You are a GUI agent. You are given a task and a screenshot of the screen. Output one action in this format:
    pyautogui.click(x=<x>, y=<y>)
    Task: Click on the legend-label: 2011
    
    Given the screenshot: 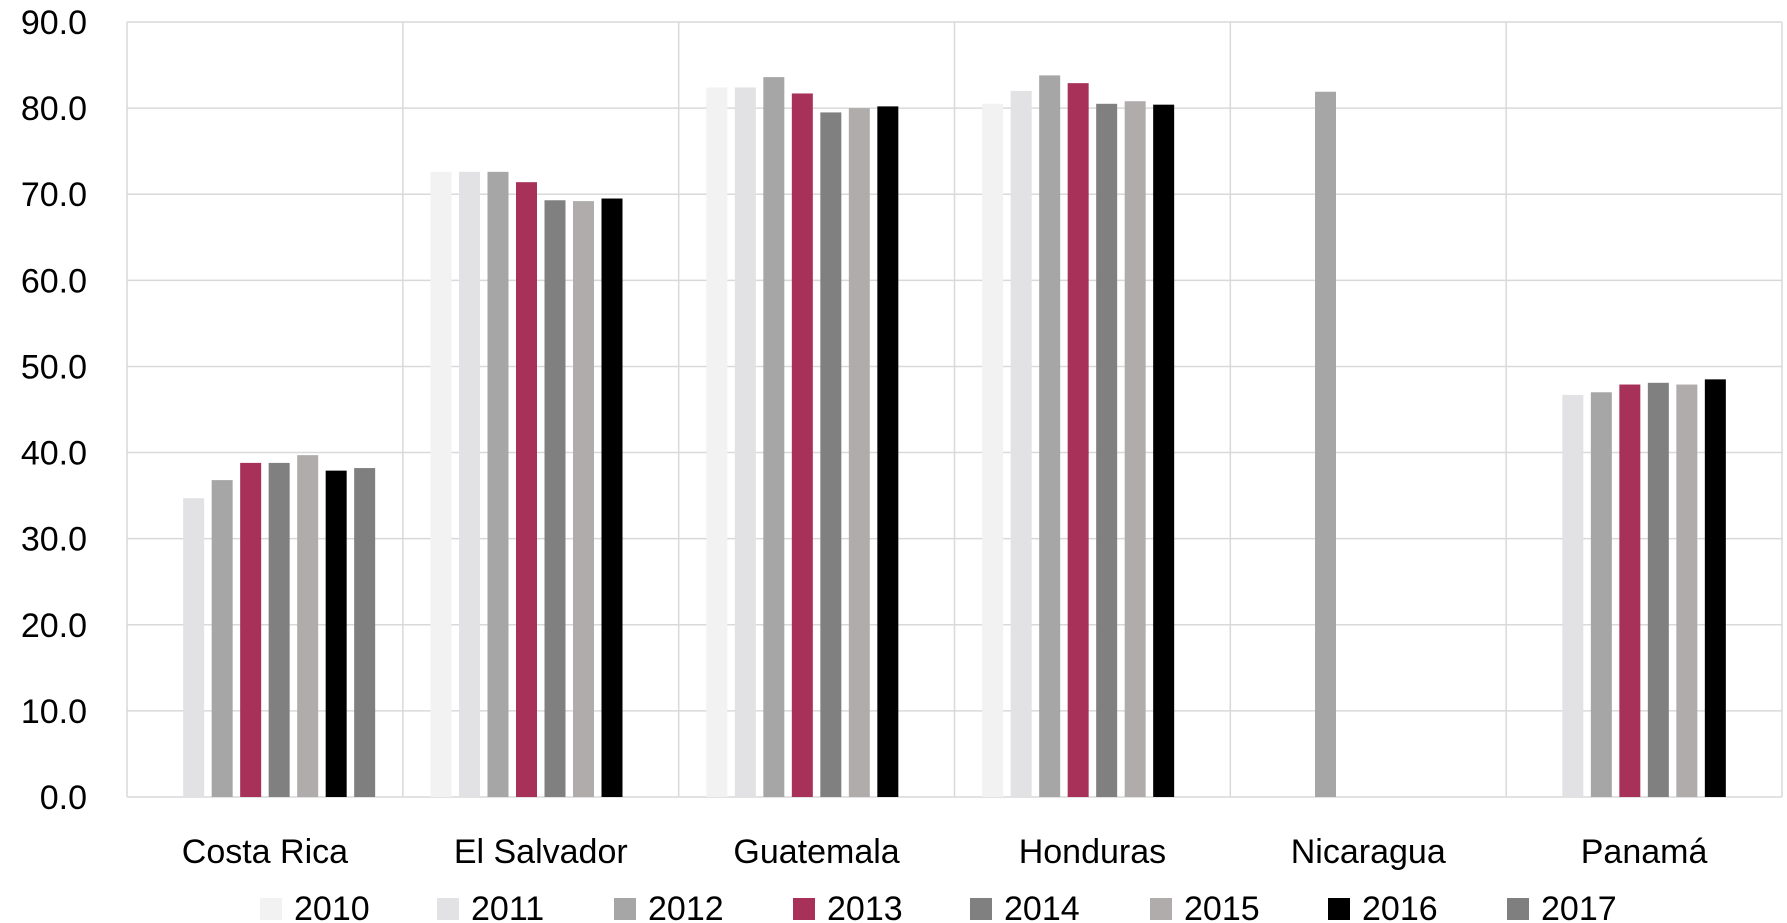 What is the action you would take?
    pyautogui.click(x=507, y=906)
    